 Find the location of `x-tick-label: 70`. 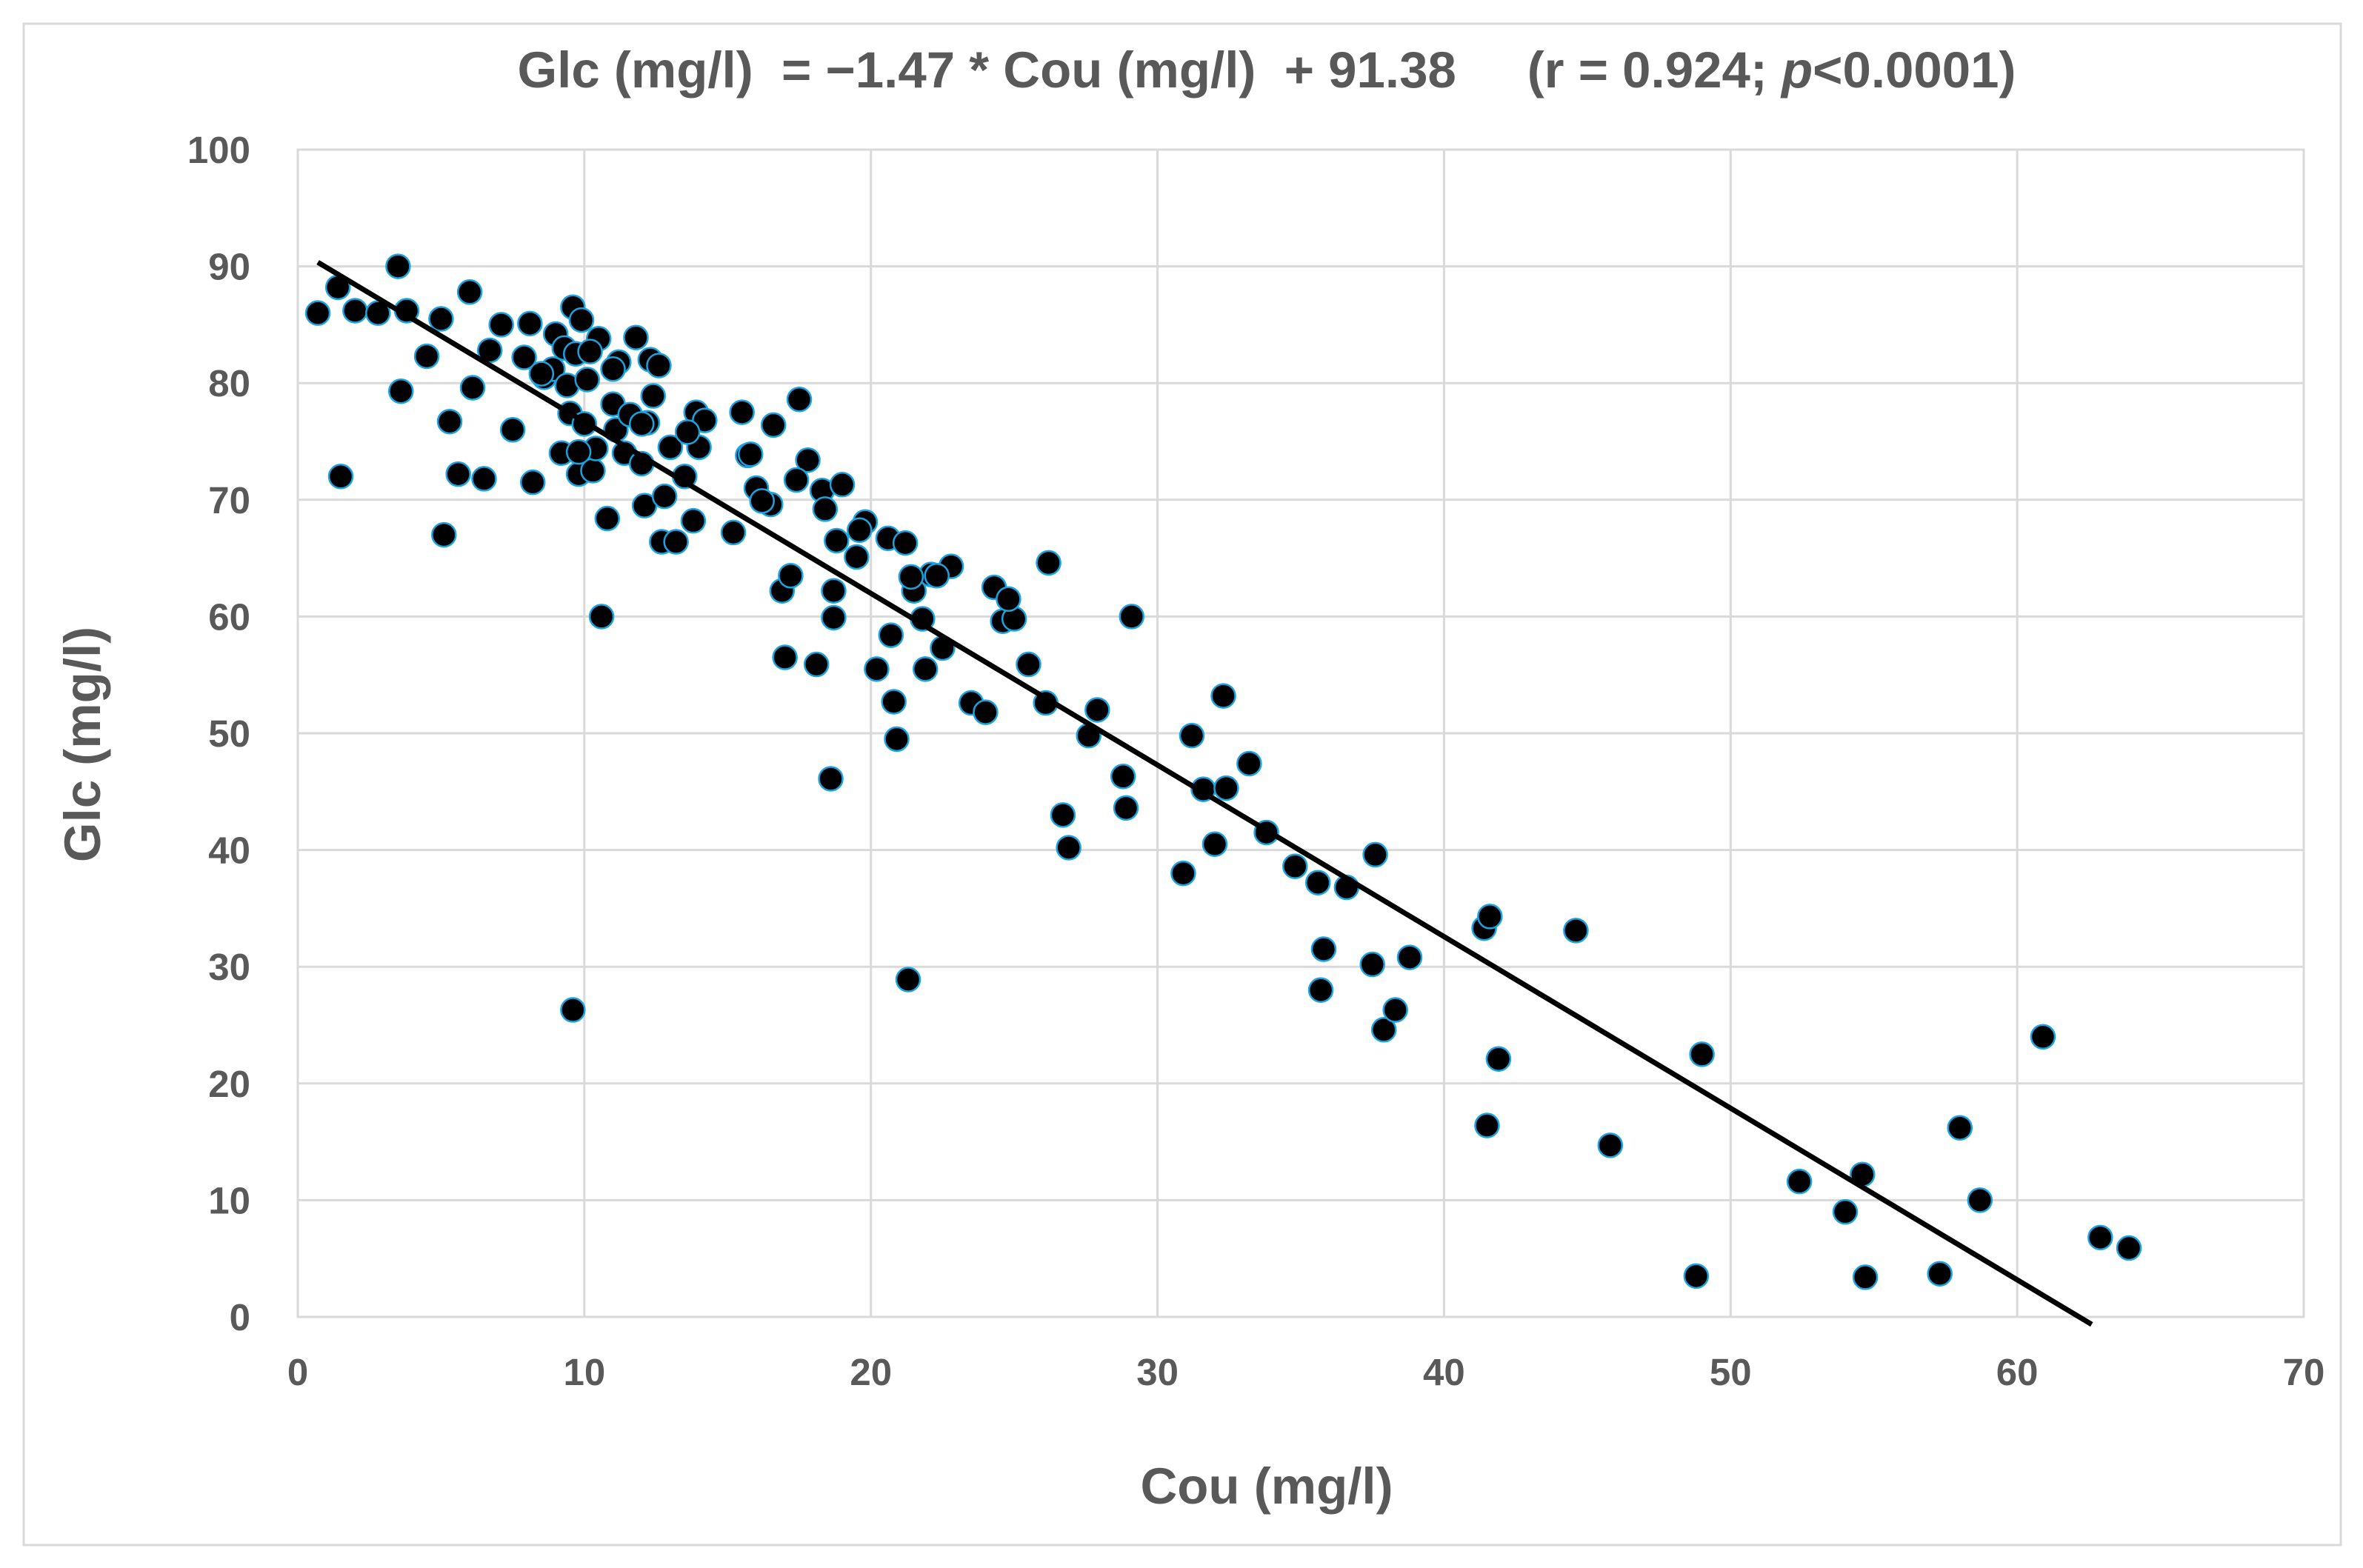

x-tick-label: 70 is located at coordinates (2304, 1372).